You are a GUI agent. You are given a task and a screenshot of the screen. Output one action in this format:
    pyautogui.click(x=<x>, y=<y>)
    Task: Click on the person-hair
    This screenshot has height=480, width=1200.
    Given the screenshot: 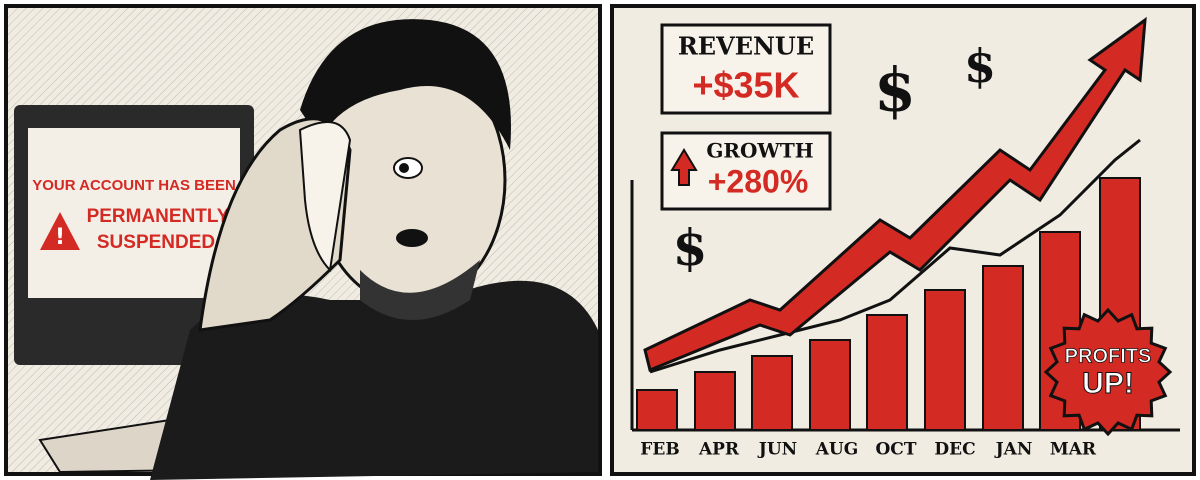 What is the action you would take?
    pyautogui.click(x=405, y=84)
    